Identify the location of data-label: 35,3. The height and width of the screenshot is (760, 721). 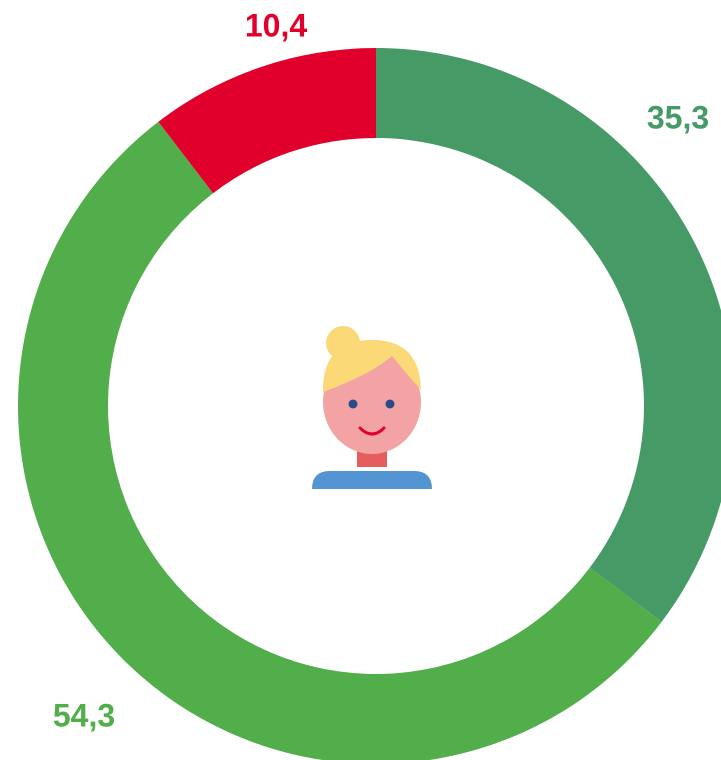
(678, 117).